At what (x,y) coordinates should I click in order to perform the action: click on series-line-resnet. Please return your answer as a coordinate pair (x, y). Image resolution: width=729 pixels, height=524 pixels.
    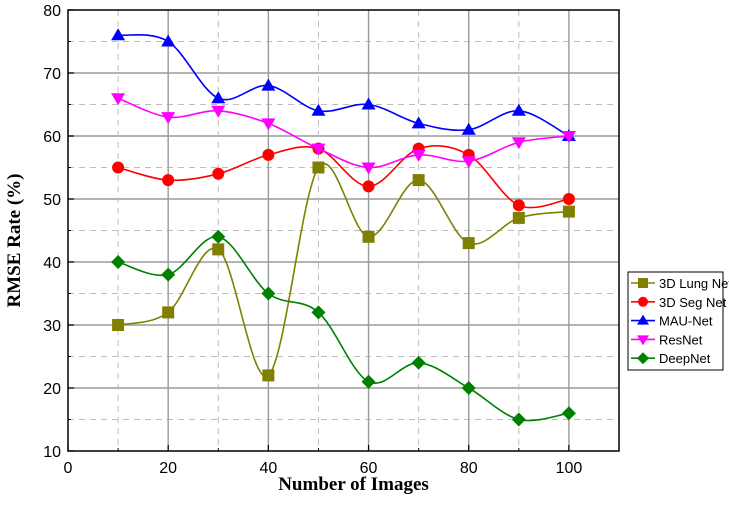
    Looking at the image, I should click on (343, 133).